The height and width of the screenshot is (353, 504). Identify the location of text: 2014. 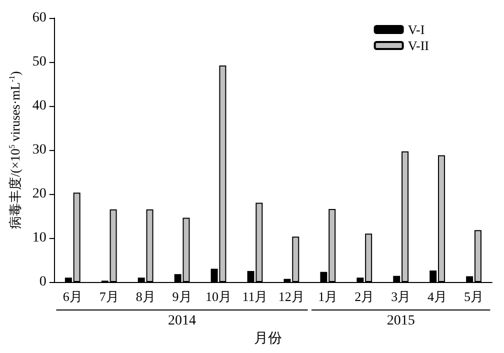
(182, 321).